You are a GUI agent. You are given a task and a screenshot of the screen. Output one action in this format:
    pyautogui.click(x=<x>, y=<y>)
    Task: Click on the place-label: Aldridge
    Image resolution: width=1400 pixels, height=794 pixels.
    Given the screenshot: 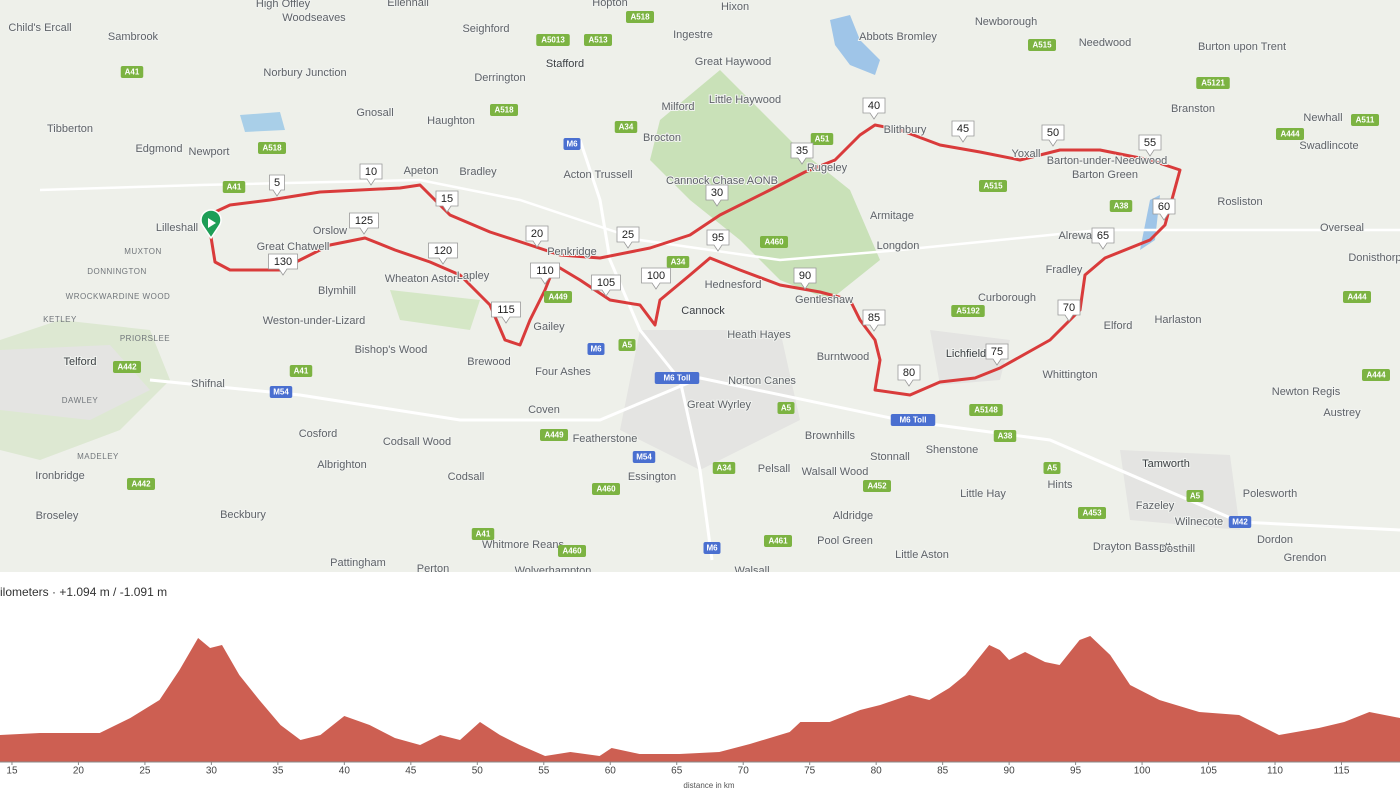 What is the action you would take?
    pyautogui.click(x=853, y=516)
    